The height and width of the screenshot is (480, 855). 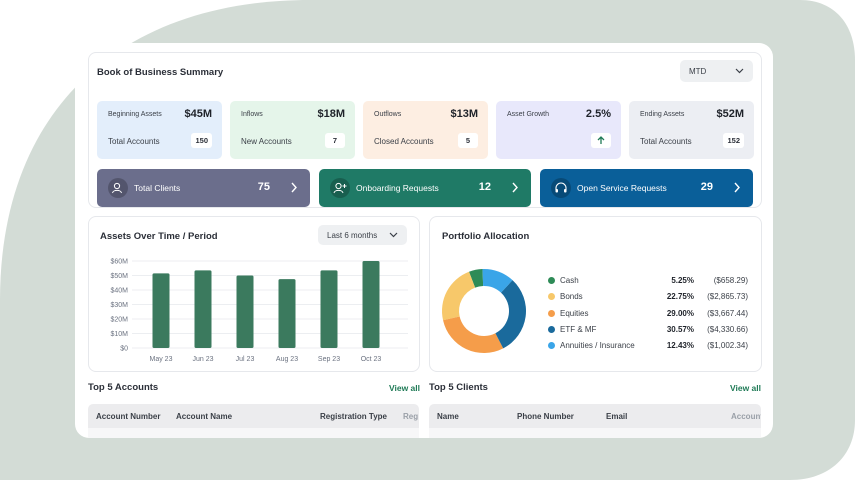 What do you see at coordinates (571, 297) in the screenshot?
I see `legend-label: Bonds` at bounding box center [571, 297].